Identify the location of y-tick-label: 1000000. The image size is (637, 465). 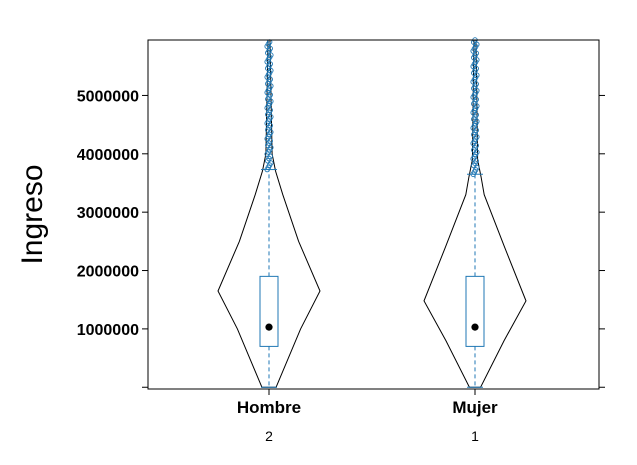
(108, 330).